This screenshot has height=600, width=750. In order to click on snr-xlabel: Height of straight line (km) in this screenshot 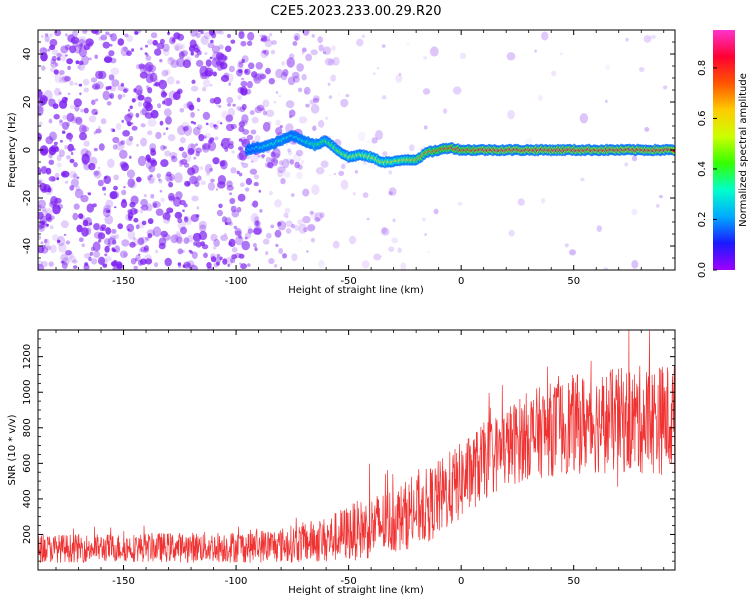, I will do `click(356, 590)`.